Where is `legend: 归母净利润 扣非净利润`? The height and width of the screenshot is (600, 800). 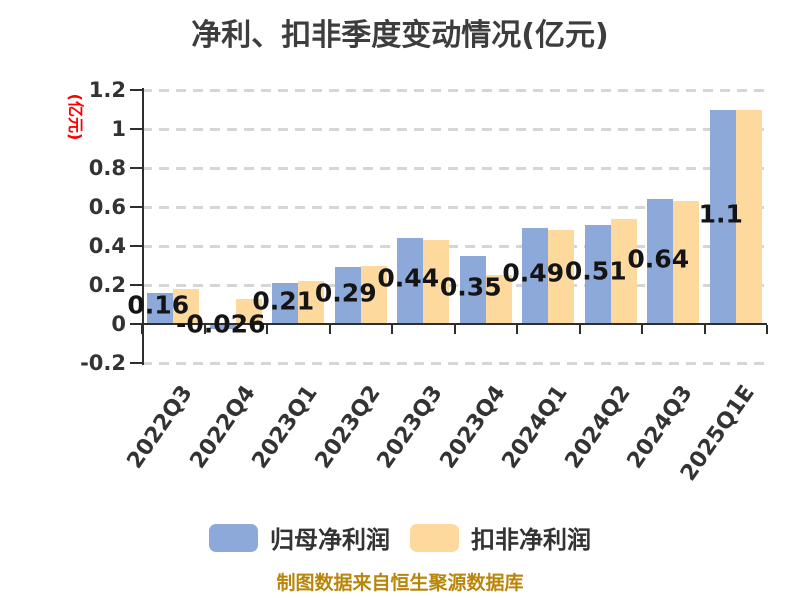 legend: 归母净利润 扣非净利润 is located at coordinates (400, 537).